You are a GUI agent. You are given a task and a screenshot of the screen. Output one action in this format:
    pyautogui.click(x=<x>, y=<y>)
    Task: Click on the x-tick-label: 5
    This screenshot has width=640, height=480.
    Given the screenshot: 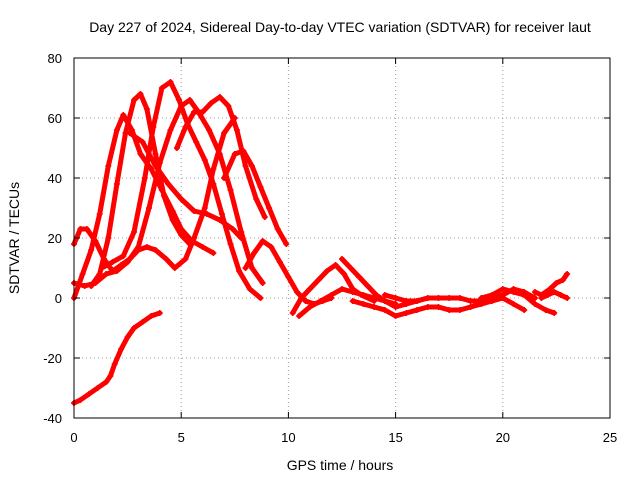 What is the action you would take?
    pyautogui.click(x=181, y=437)
    